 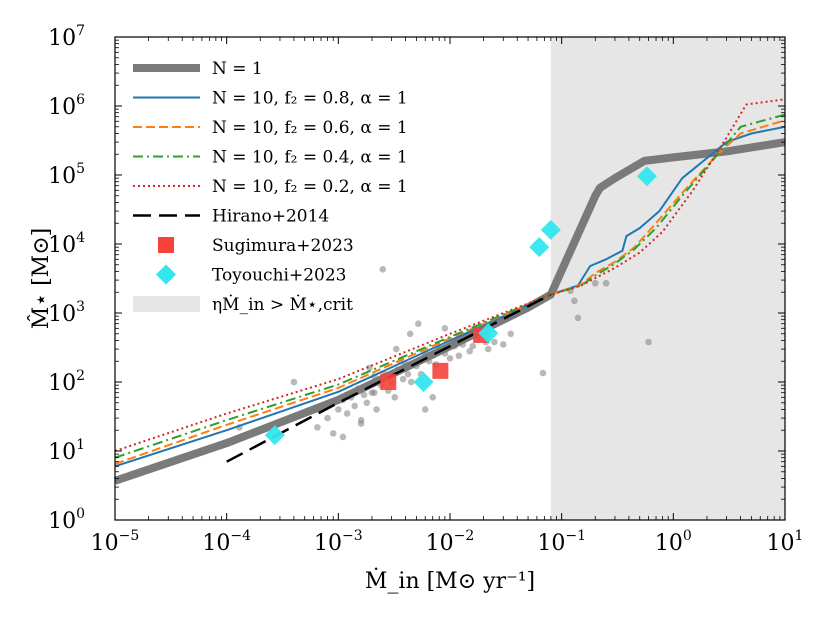 What do you see at coordinates (237, 69) in the screenshot?
I see `legend-label: N = 1` at bounding box center [237, 69].